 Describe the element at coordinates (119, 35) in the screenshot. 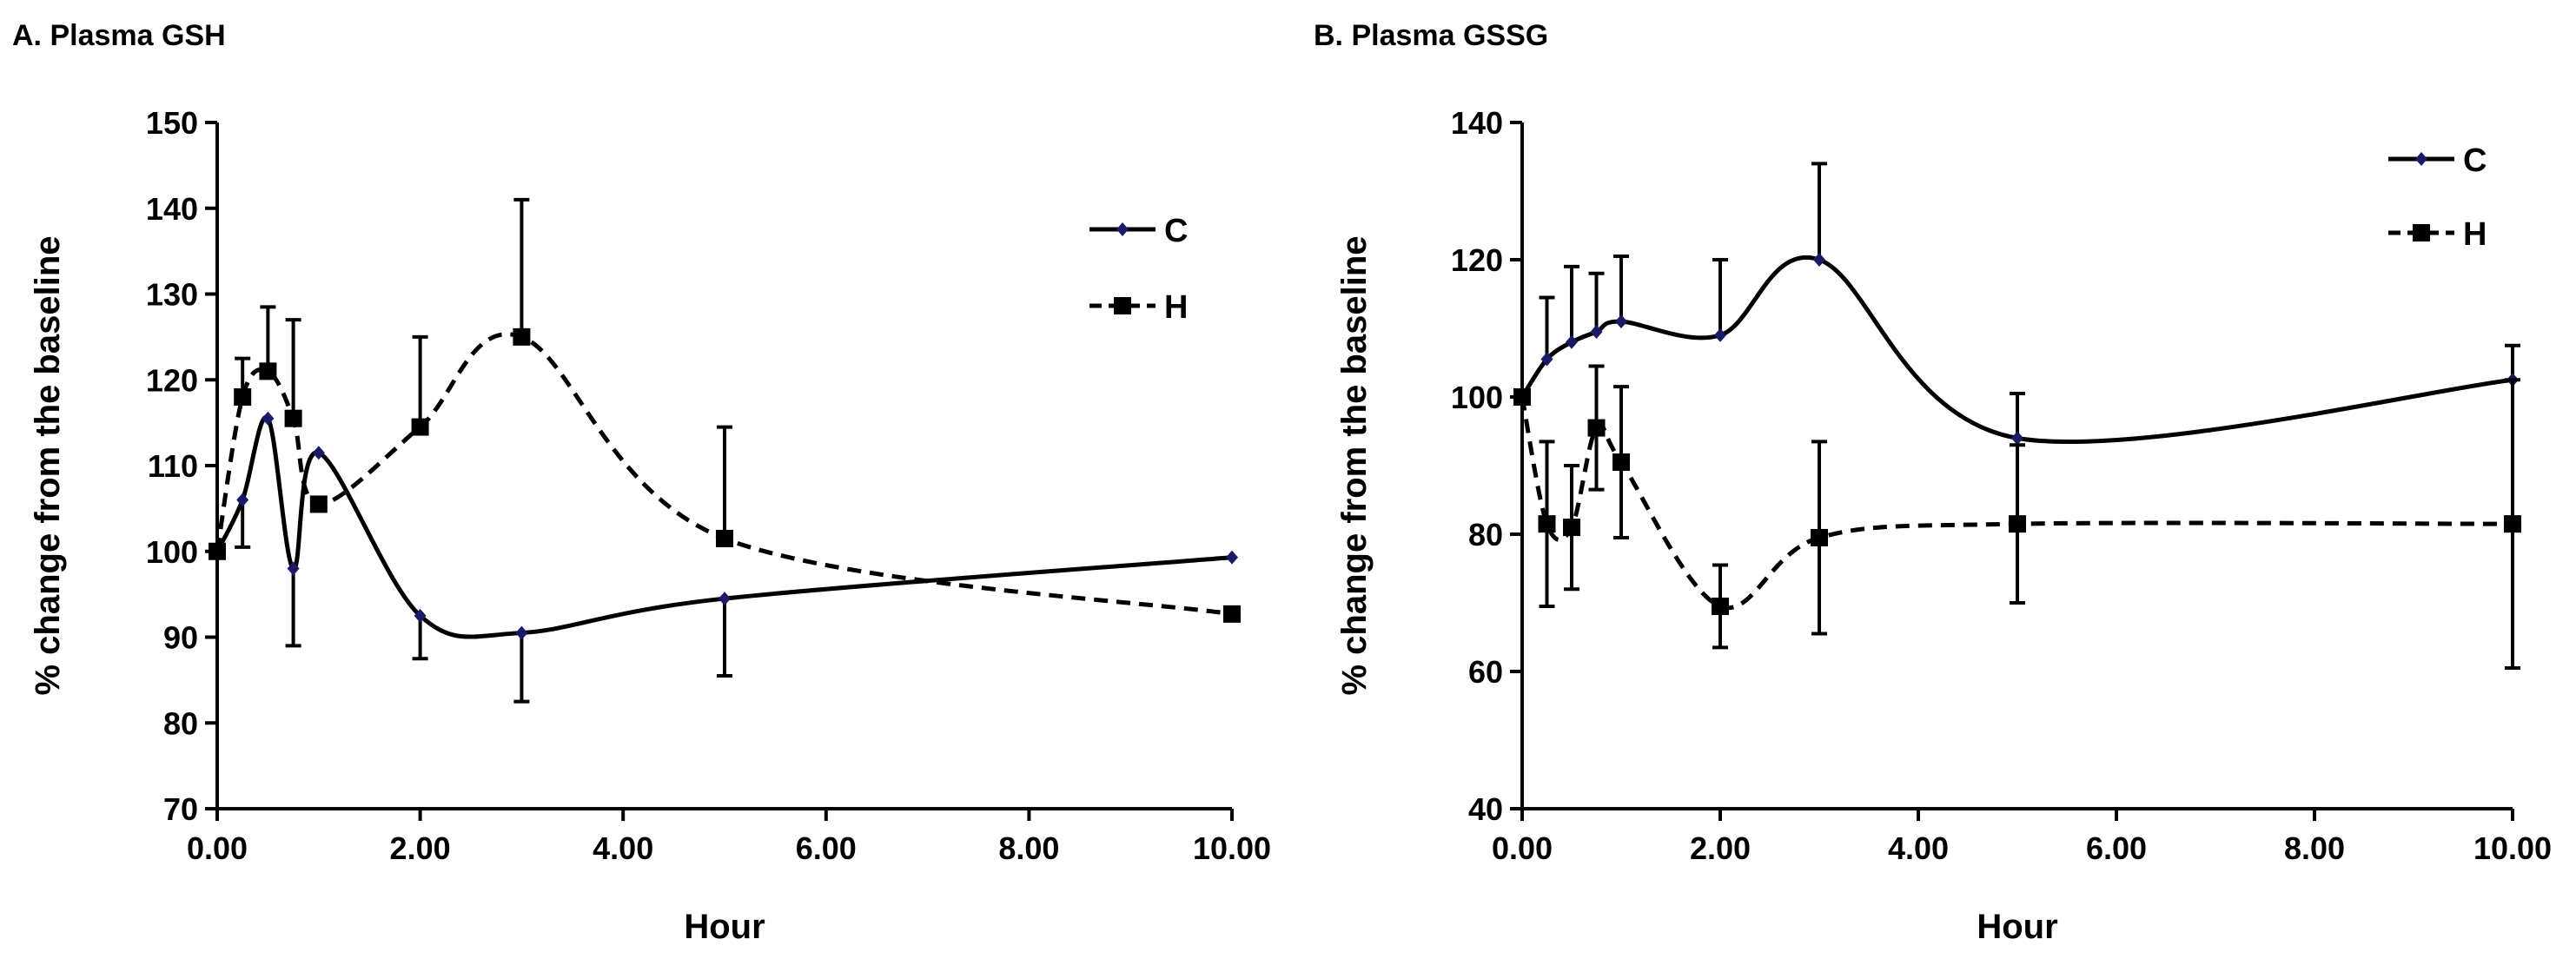

I see `chart-title: A. Plasma GSH` at that location.